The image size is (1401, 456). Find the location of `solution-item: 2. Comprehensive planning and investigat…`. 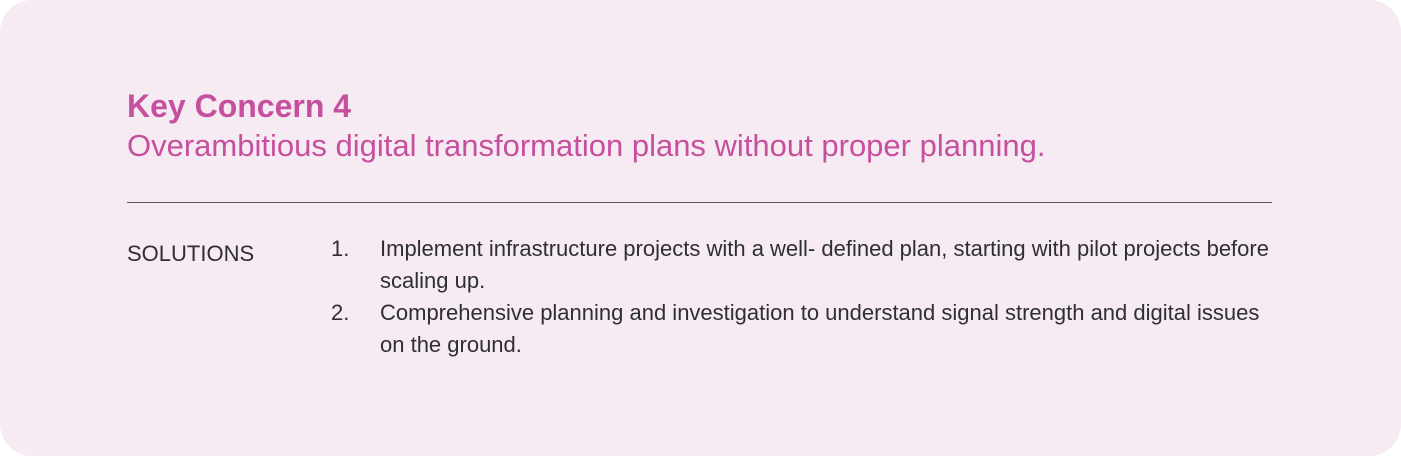

solution-item: 2. Comprehensive planning and investigat… is located at coordinates (801, 329).